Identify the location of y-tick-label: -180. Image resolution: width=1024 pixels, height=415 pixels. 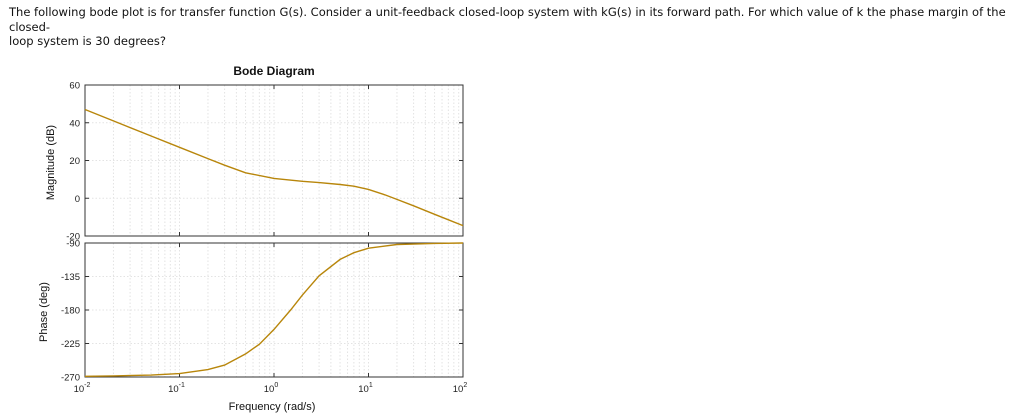
(70, 311).